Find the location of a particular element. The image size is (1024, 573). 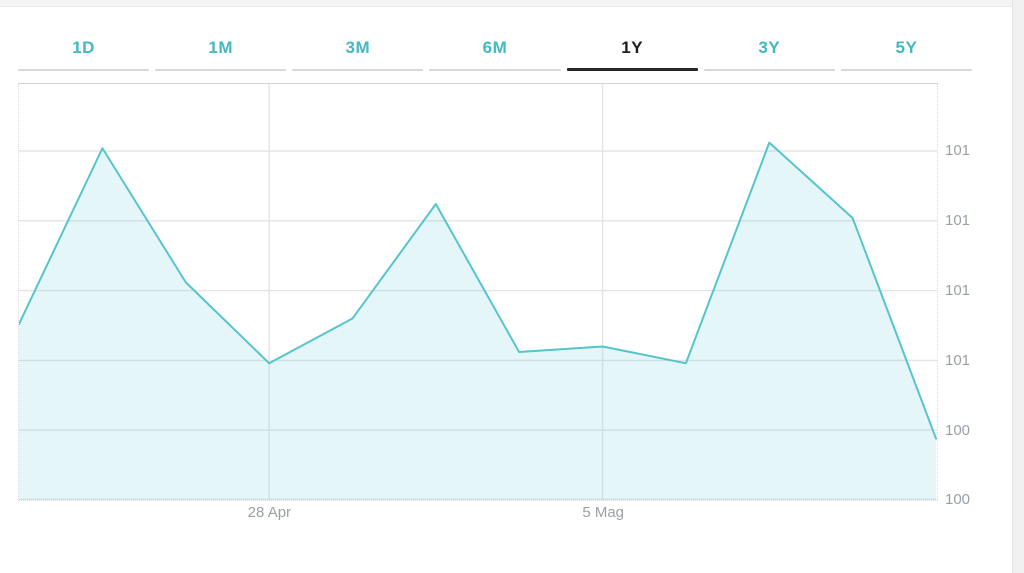

tab-1d: 1D is located at coordinates (84, 52).